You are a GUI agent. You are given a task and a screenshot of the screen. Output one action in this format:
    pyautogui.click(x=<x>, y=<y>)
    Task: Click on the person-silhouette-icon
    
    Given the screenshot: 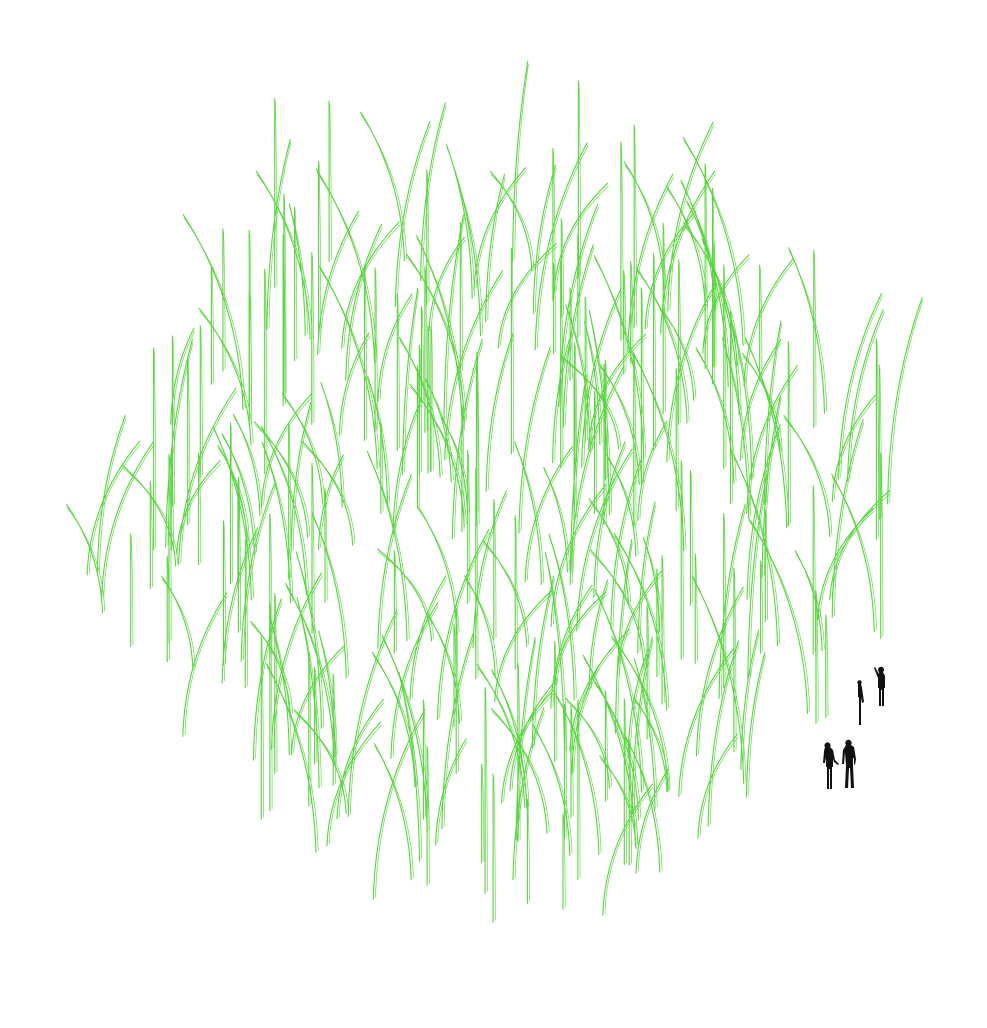 What is the action you would take?
    pyautogui.click(x=849, y=763)
    